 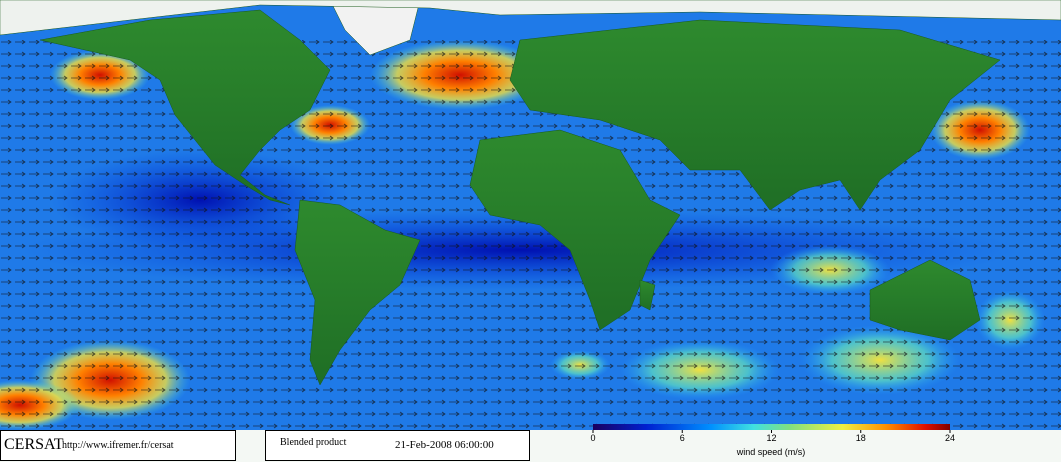 I want to click on colorbar-tick-label: 24, so click(x=950, y=438).